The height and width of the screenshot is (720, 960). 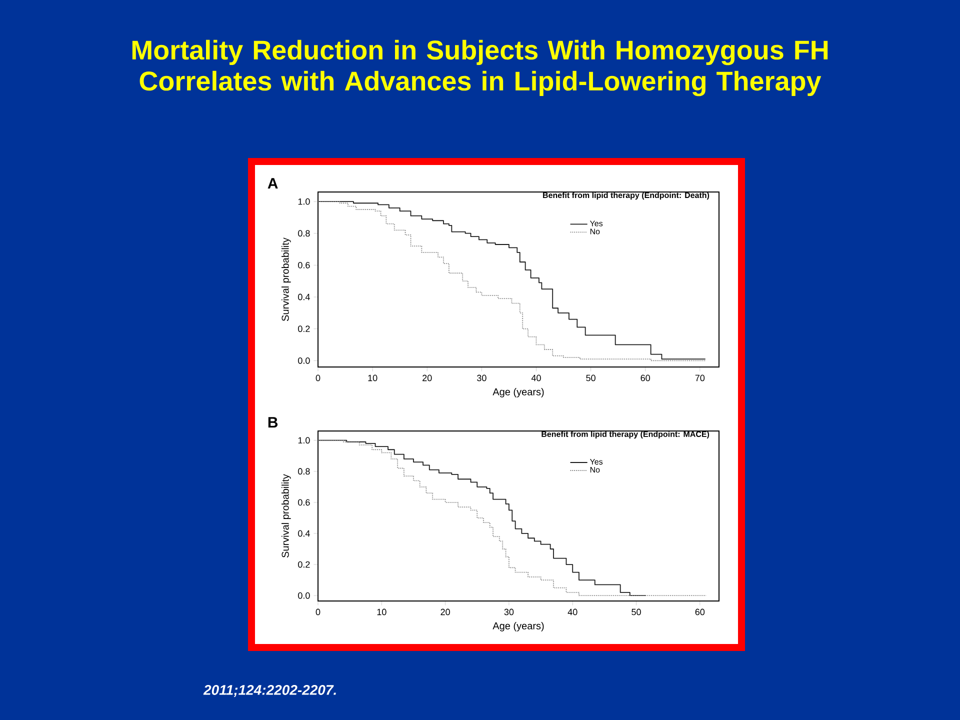 What do you see at coordinates (269, 691) in the screenshot?
I see `text: 2011;124:2202-2207.` at bounding box center [269, 691].